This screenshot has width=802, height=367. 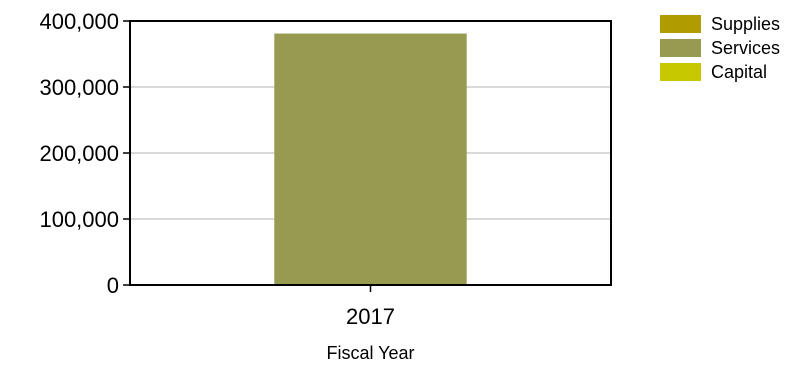 I want to click on x-axis-ticks: 2017, so click(x=370, y=307).